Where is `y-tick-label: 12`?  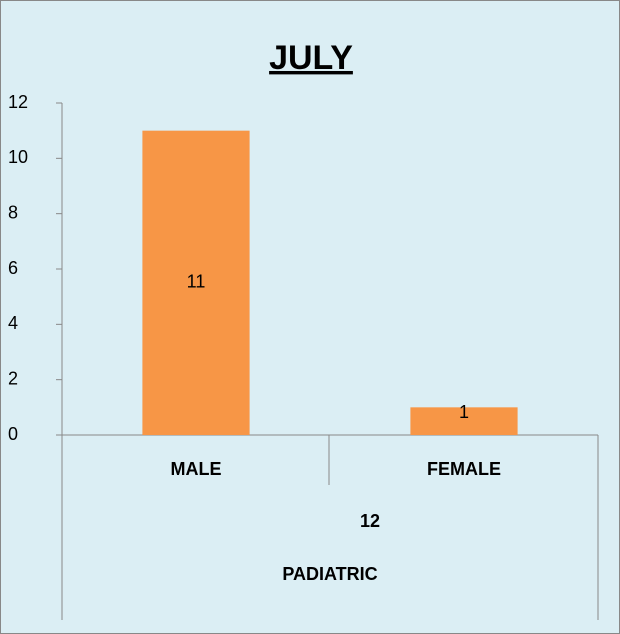 y-tick-label: 12 is located at coordinates (18, 102).